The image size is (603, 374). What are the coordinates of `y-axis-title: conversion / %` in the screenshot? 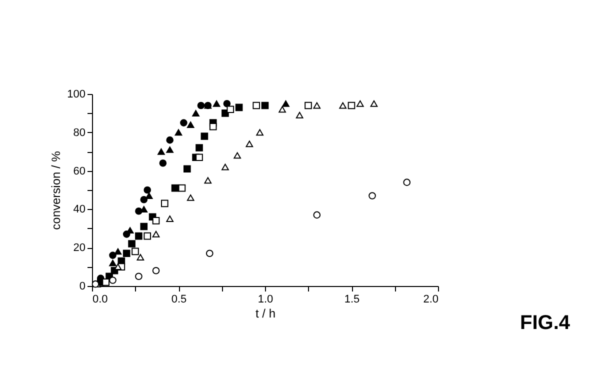 It's located at (56, 190).